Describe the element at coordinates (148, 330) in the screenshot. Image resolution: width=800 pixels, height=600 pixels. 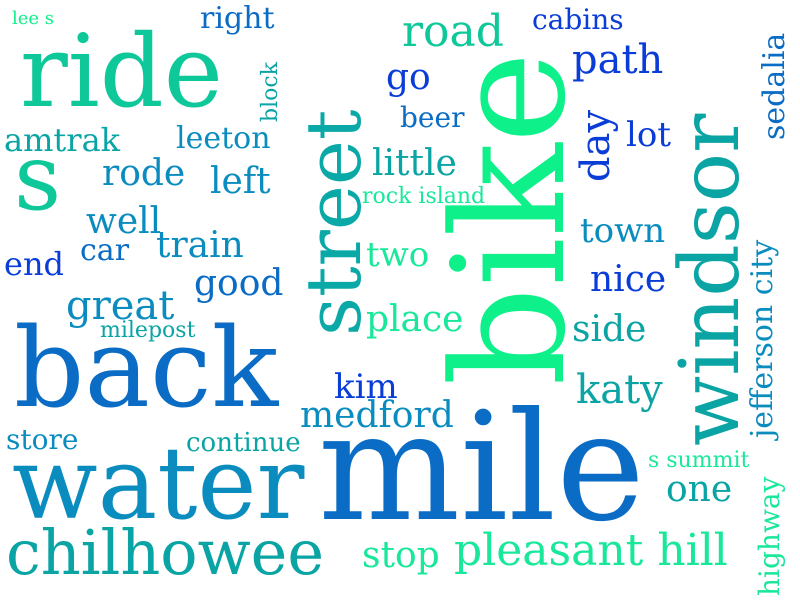
I see `word-milepost: milepost` at that location.